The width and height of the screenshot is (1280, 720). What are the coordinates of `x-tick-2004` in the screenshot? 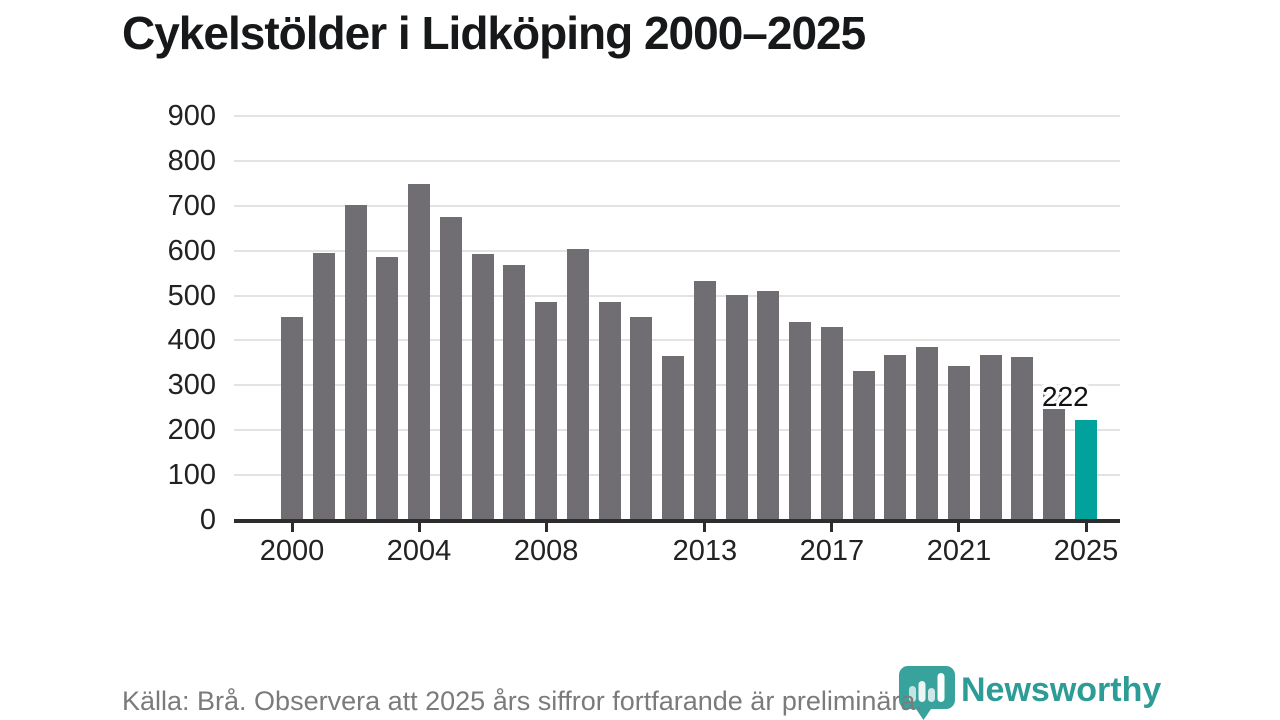 It's located at (419, 527).